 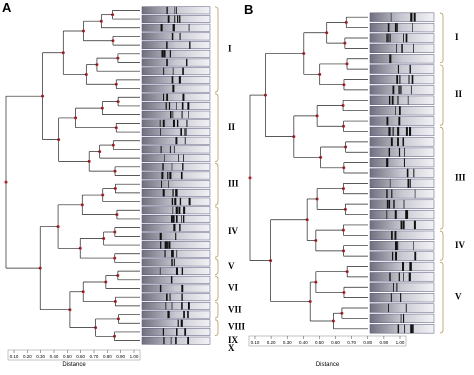 I want to click on group-label: VI, so click(x=233, y=288).